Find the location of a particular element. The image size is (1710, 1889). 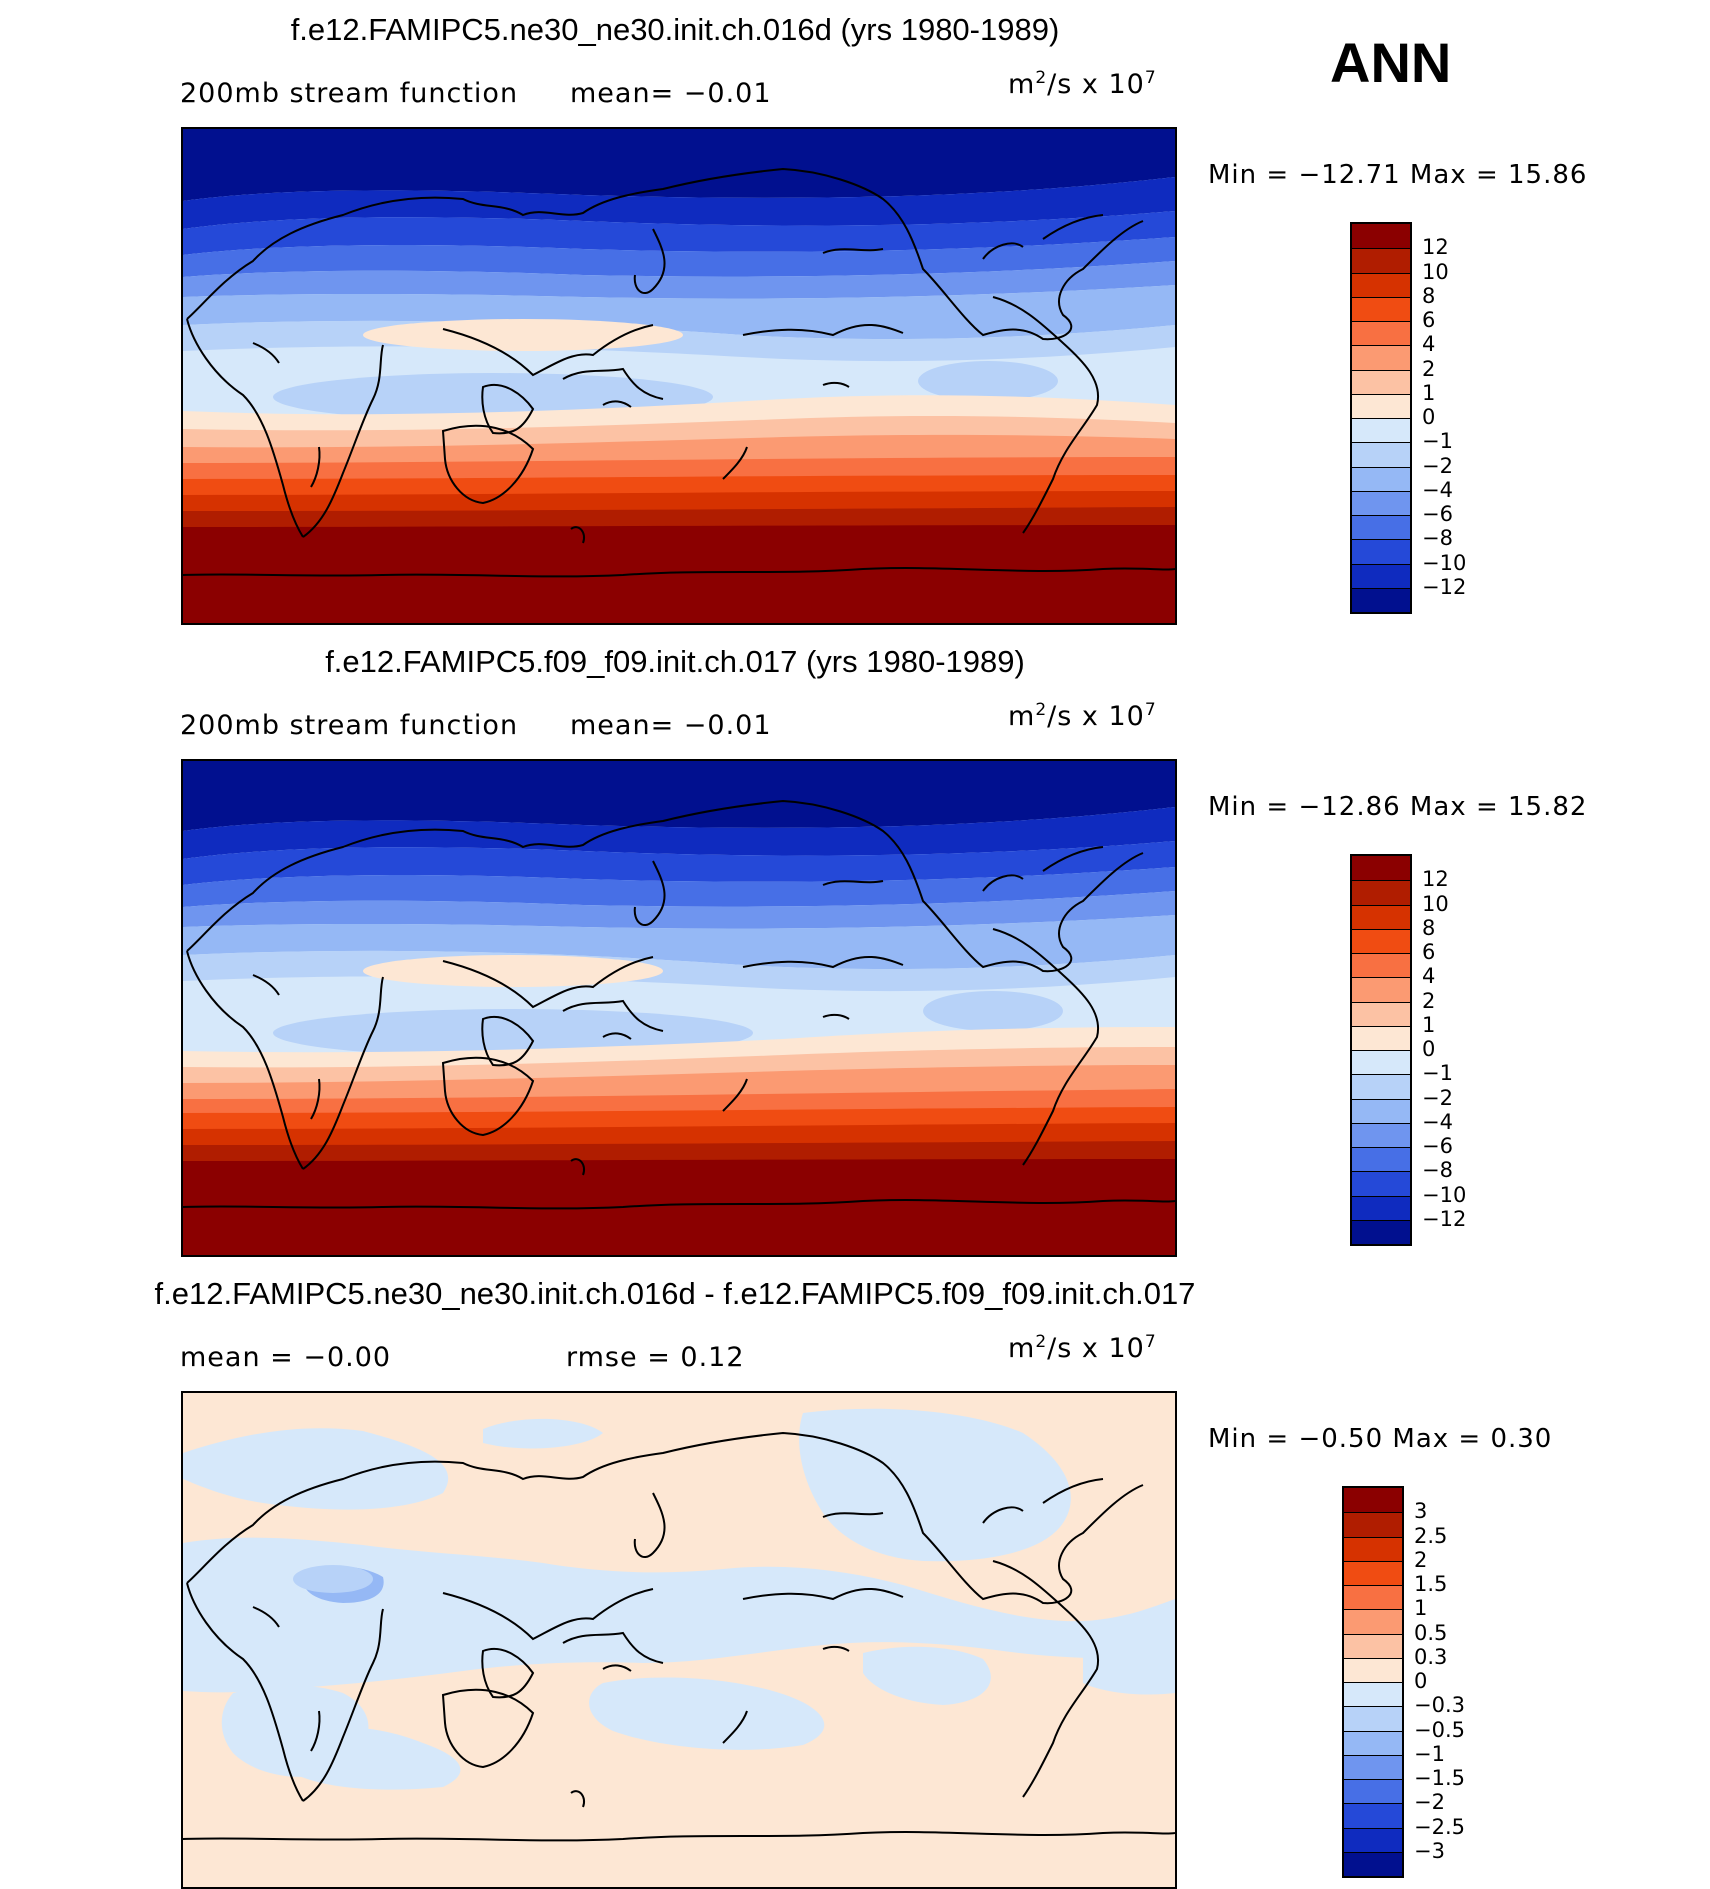

colorbar-tick-label: 3 is located at coordinates (1421, 1511).